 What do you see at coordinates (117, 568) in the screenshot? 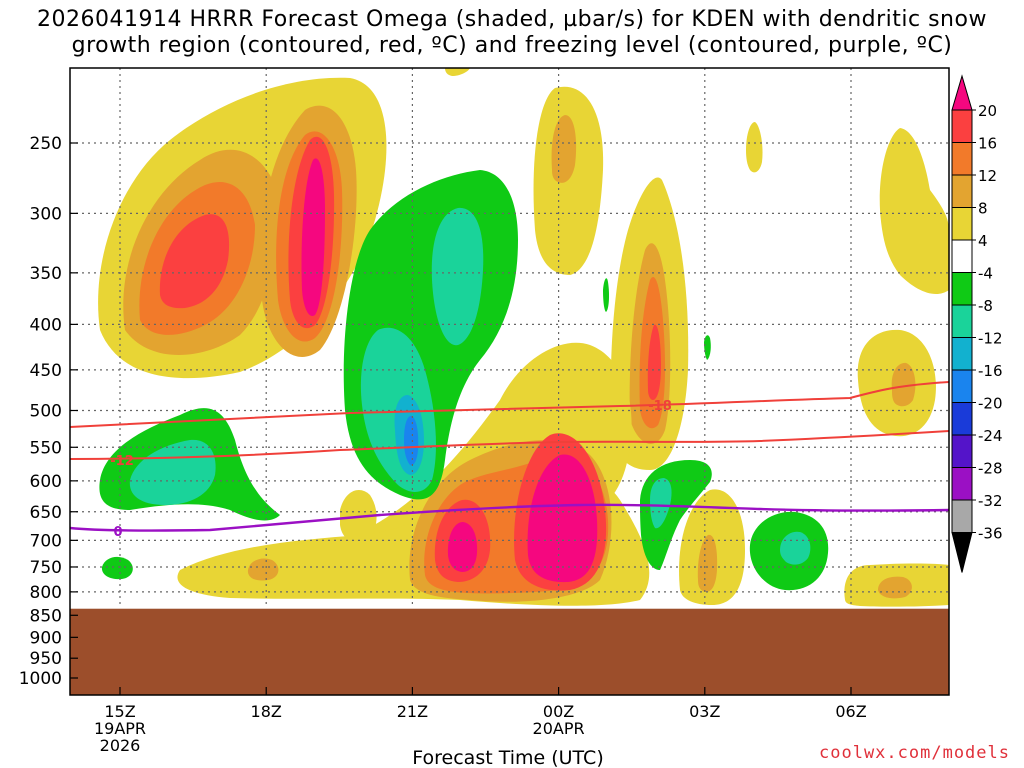
I see `omega-zone-green-small-left` at bounding box center [117, 568].